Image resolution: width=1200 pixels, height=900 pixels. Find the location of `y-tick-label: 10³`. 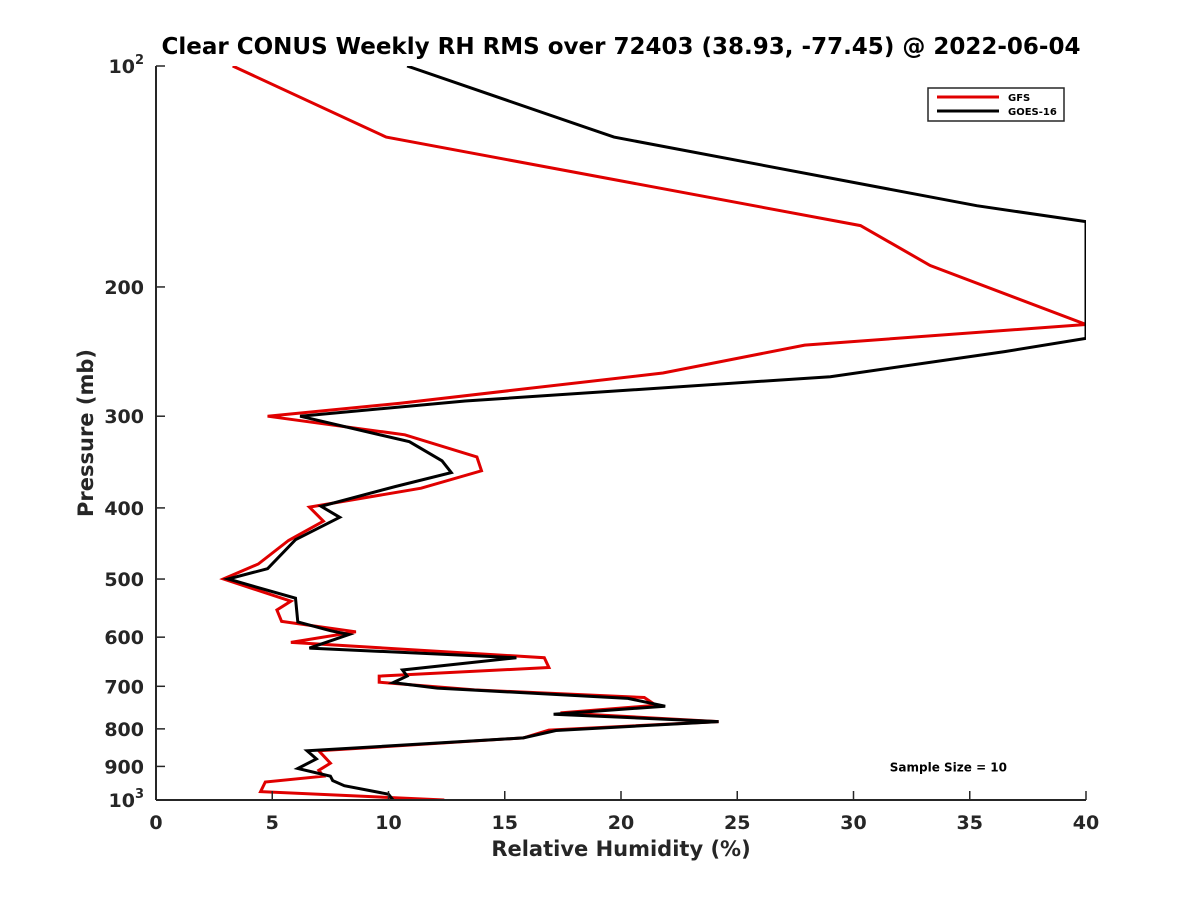

y-tick-label: 10³ is located at coordinates (127, 799).